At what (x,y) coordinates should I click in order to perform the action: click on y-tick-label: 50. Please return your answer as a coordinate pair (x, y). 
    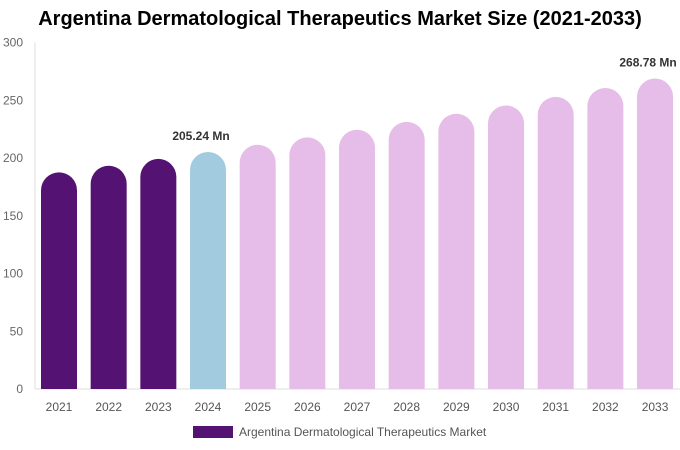
    Looking at the image, I should click on (17, 331).